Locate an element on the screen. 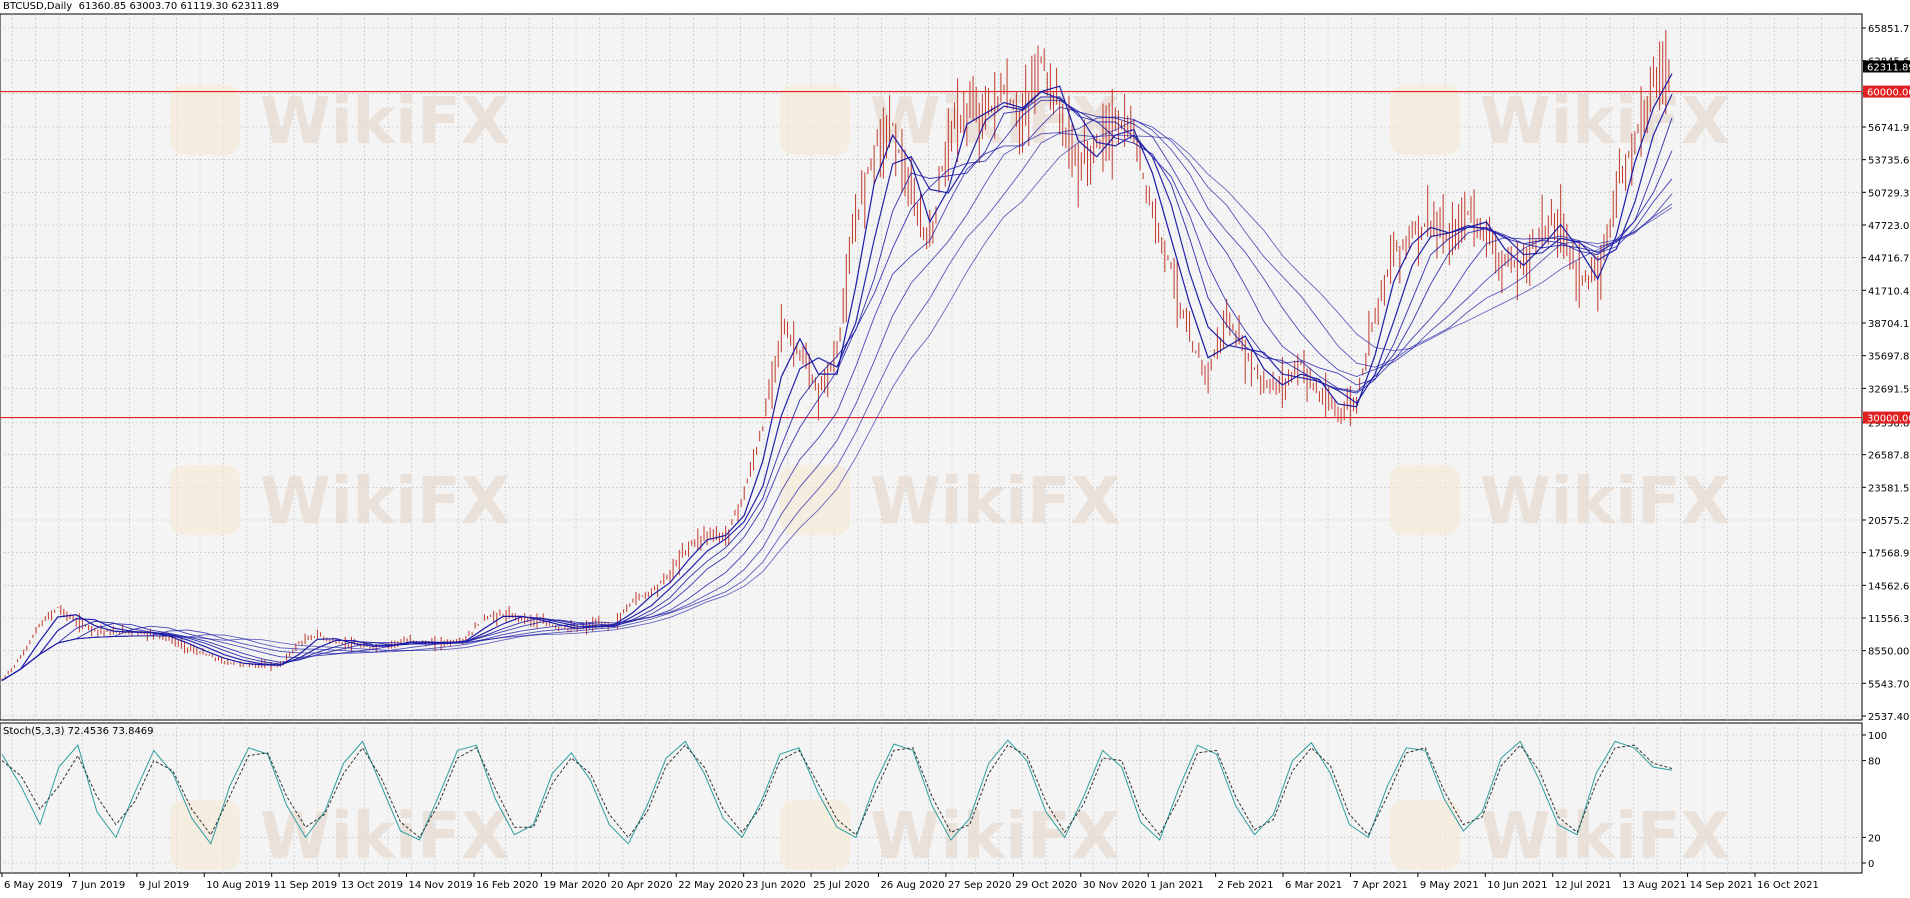 This screenshot has height=898, width=1910. time-tick-label: 2 Feb 2021 is located at coordinates (1246, 885).